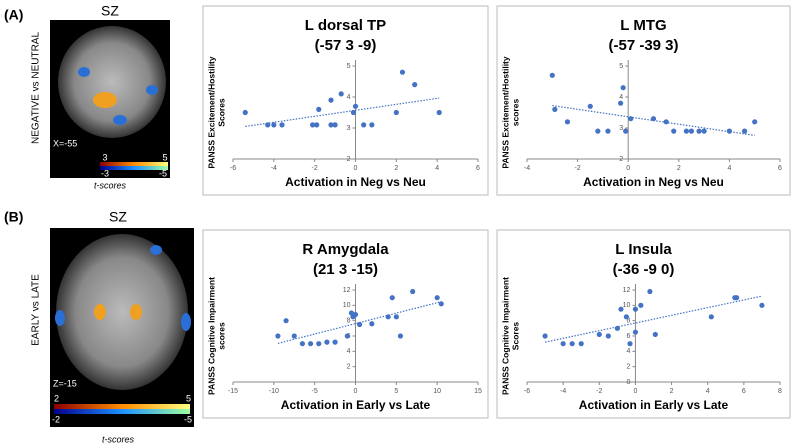  Describe the element at coordinates (629, 321) in the screenshot. I see `y-tick-label: 8` at that location.